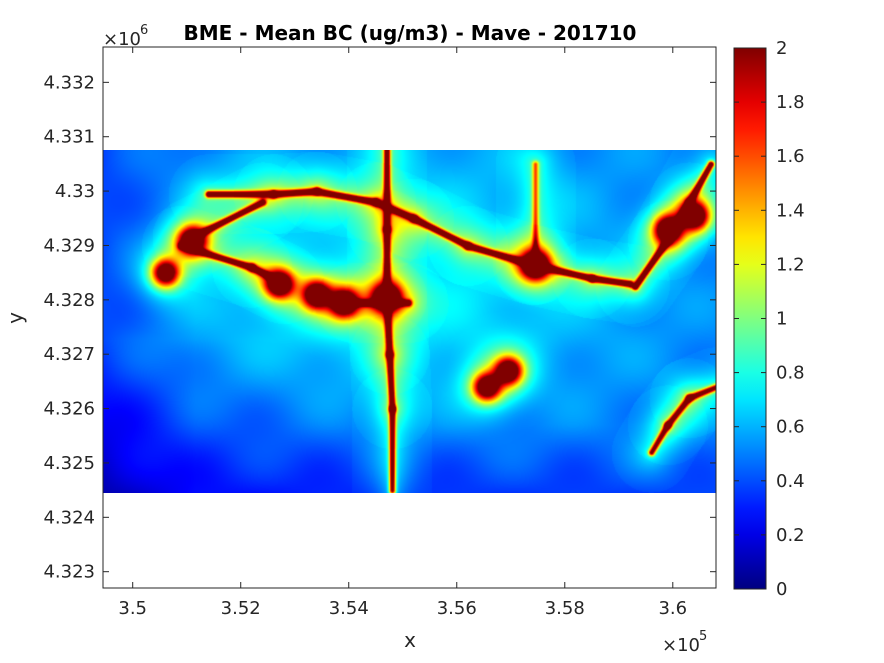 The height and width of the screenshot is (663, 884). I want to click on y-tick-label: 4.326, so click(69, 409).